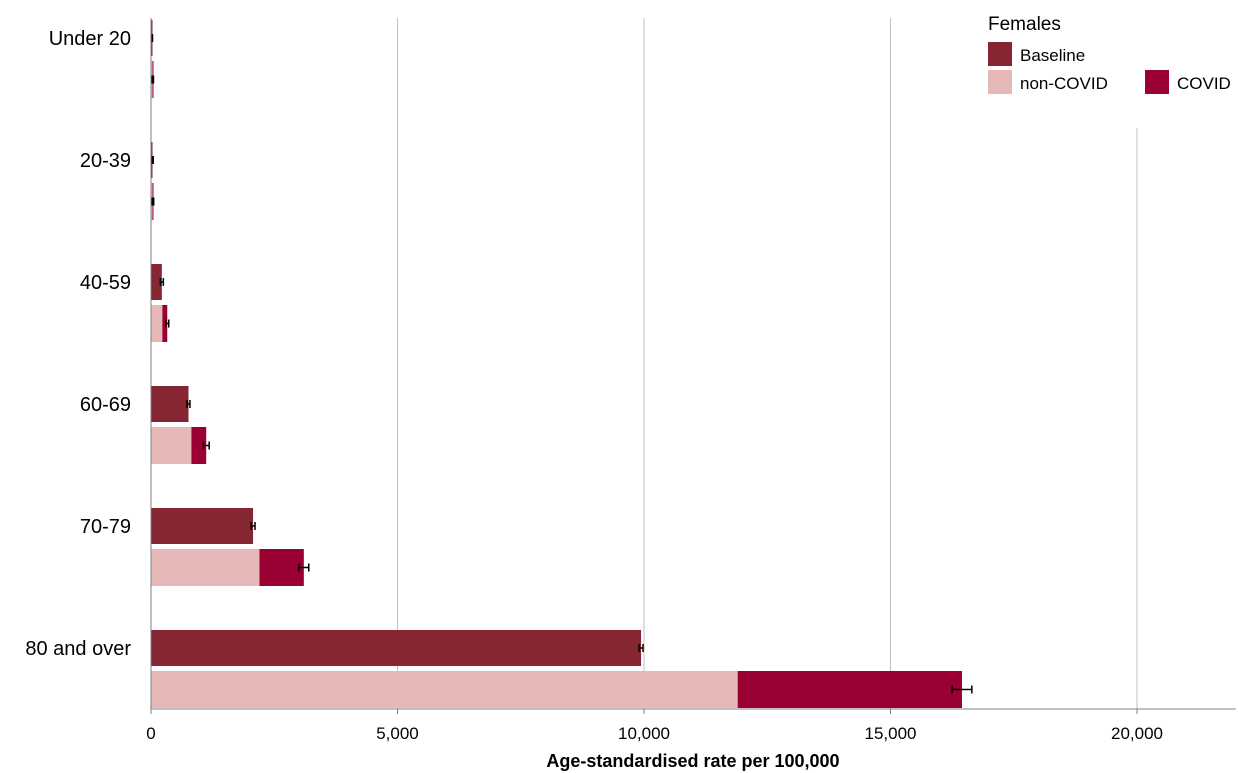  I want to click on category-label: Under 20, so click(90, 39).